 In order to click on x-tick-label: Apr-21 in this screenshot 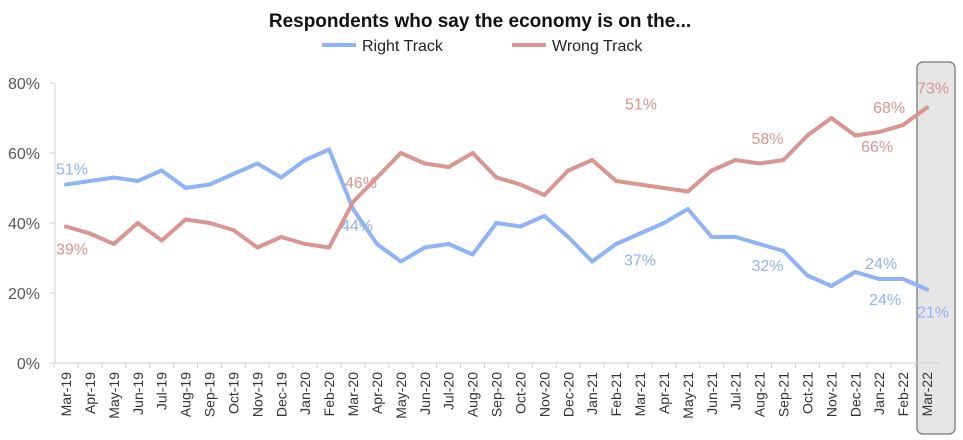, I will do `click(664, 393)`.